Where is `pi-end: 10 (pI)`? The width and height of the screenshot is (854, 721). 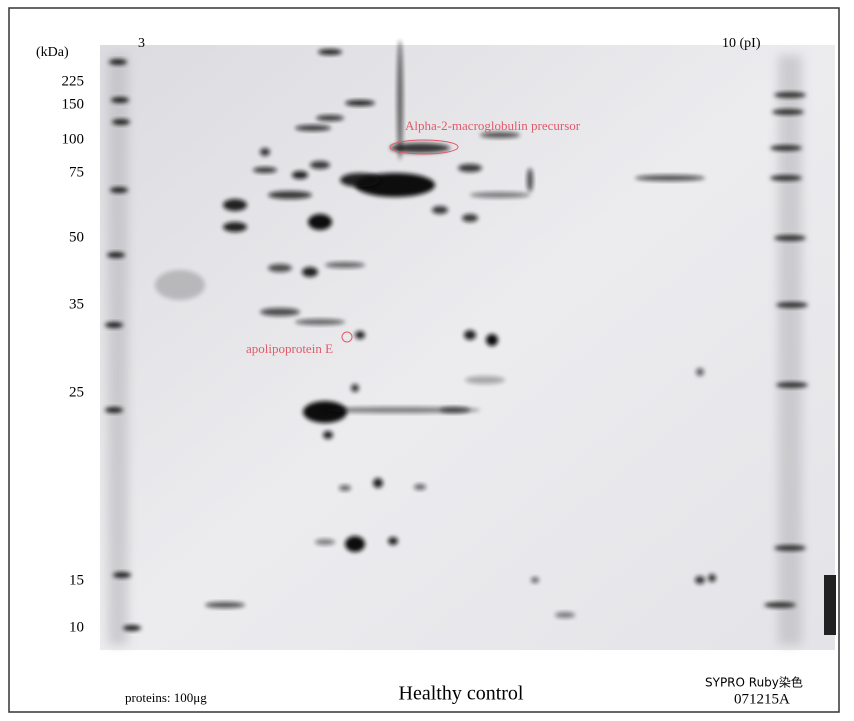
pi-end: 10 (pI) is located at coordinates (741, 43).